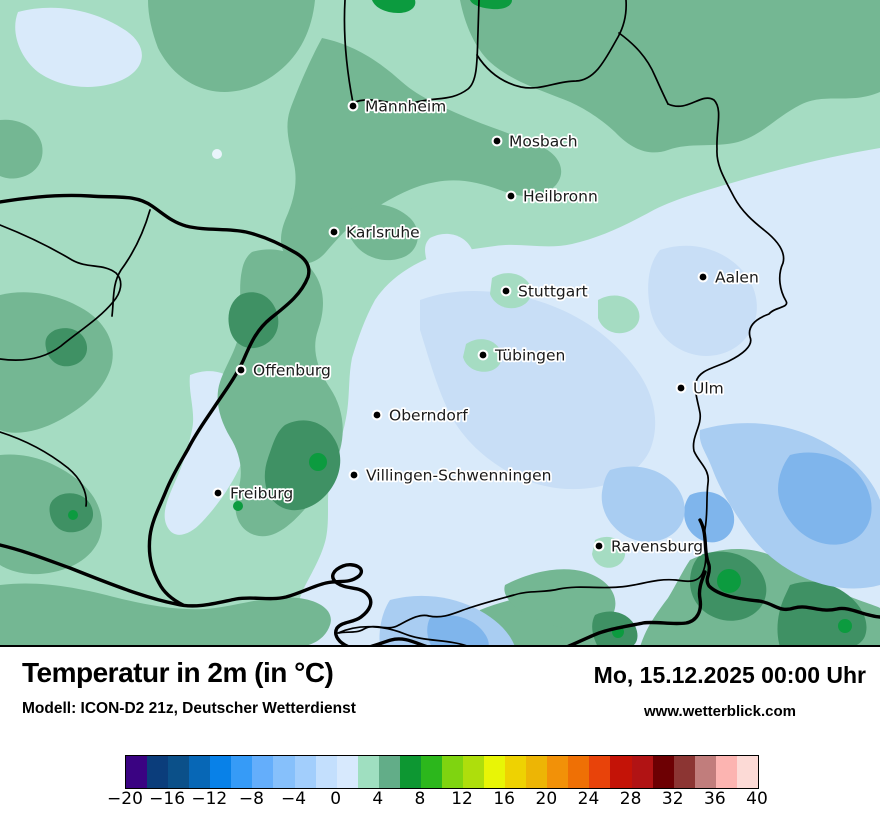 The width and height of the screenshot is (880, 830). I want to click on colorbar-tick-label: −16, so click(167, 799).